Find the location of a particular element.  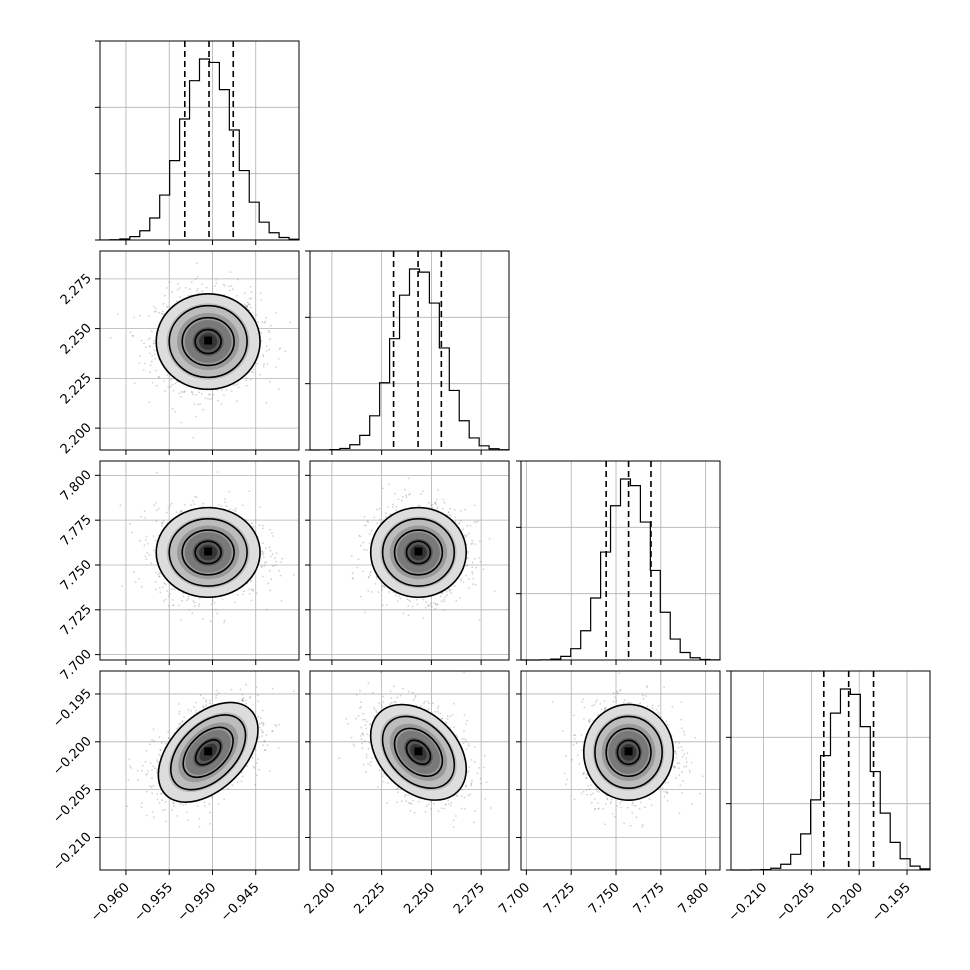

density-peak is located at coordinates (208, 751).